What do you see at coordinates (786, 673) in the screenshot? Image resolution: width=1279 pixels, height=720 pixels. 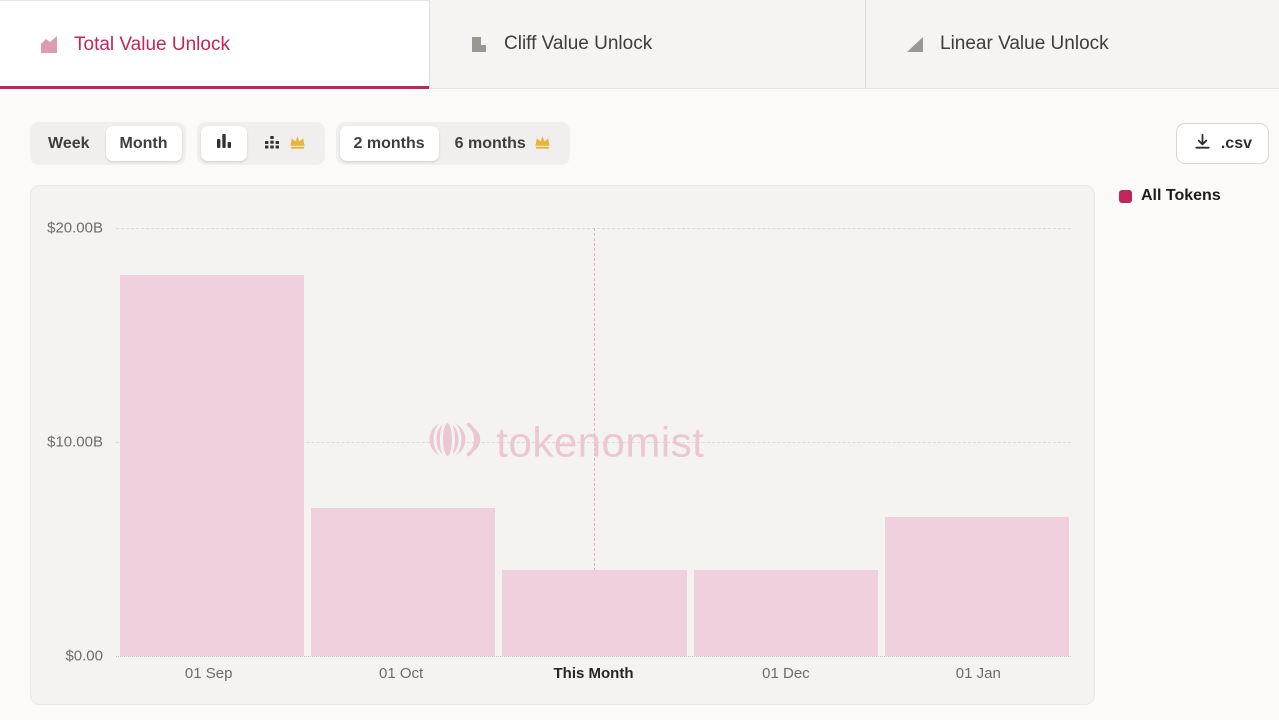 I see `x-axis-label: 01 Dec` at bounding box center [786, 673].